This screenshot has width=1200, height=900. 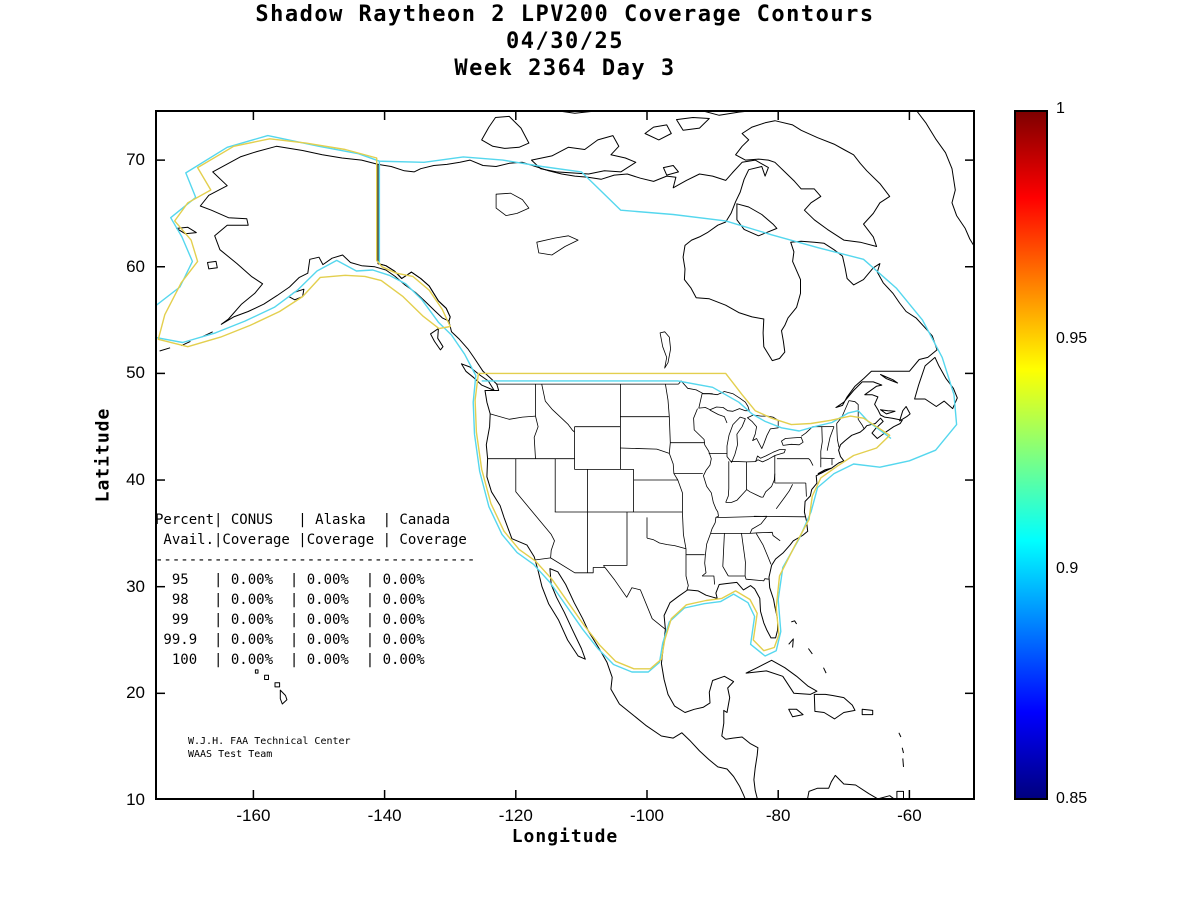 What do you see at coordinates (778, 815) in the screenshot?
I see `x-tick-label: -80` at bounding box center [778, 815].